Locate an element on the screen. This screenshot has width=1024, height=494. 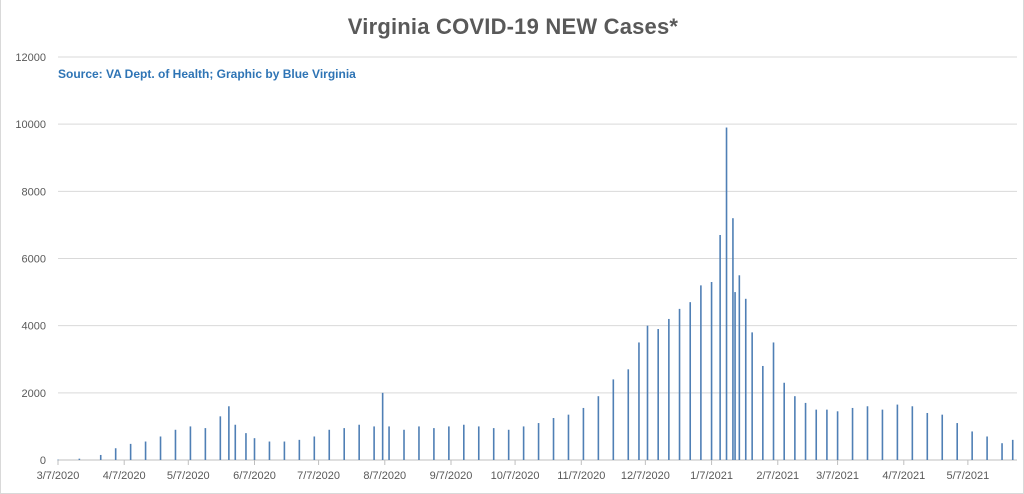
y-tick-label: 10000 is located at coordinates (30, 125).